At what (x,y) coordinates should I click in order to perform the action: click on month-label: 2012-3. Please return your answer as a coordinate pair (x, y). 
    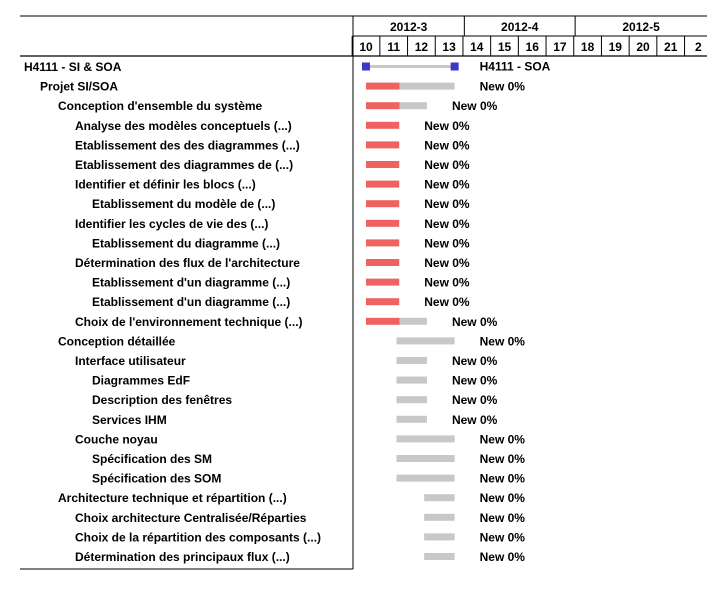
    Looking at the image, I should click on (409, 27).